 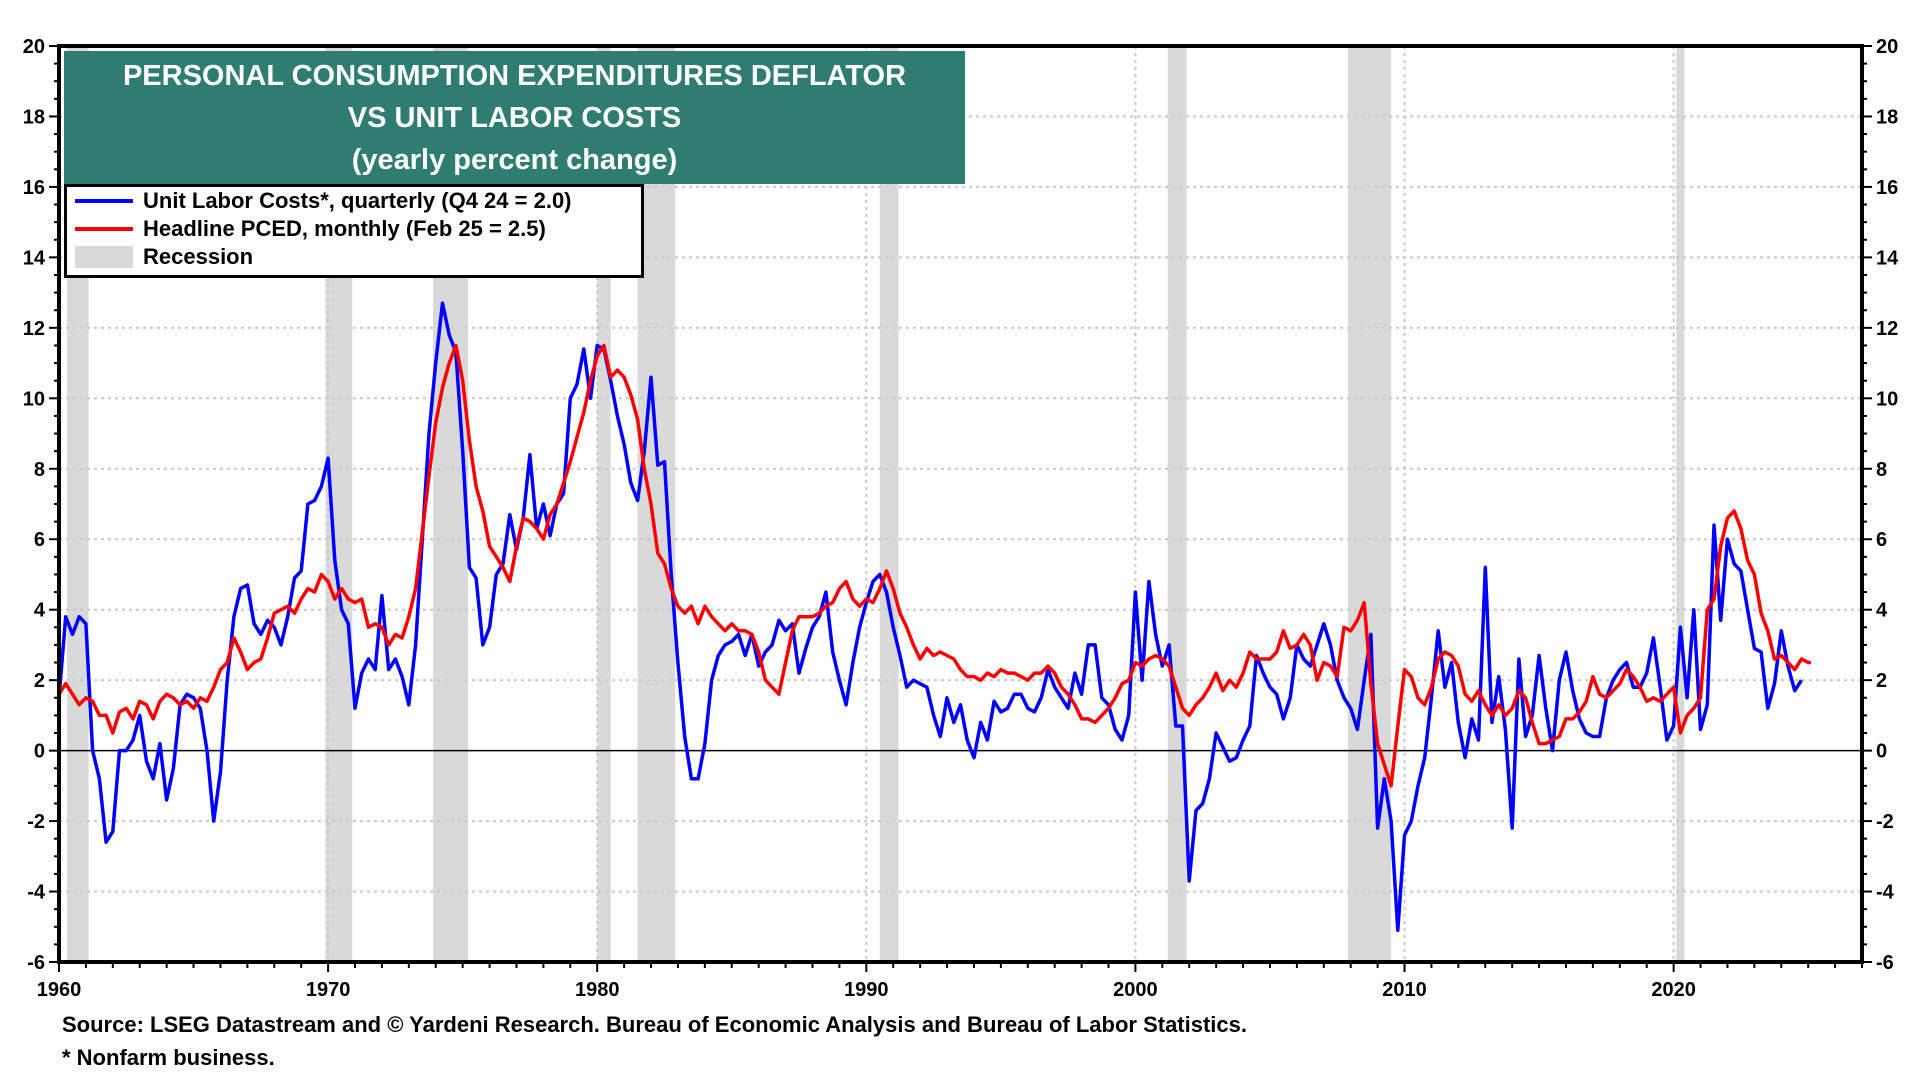 What do you see at coordinates (34, 258) in the screenshot?
I see `y-tick-label-left: 14` at bounding box center [34, 258].